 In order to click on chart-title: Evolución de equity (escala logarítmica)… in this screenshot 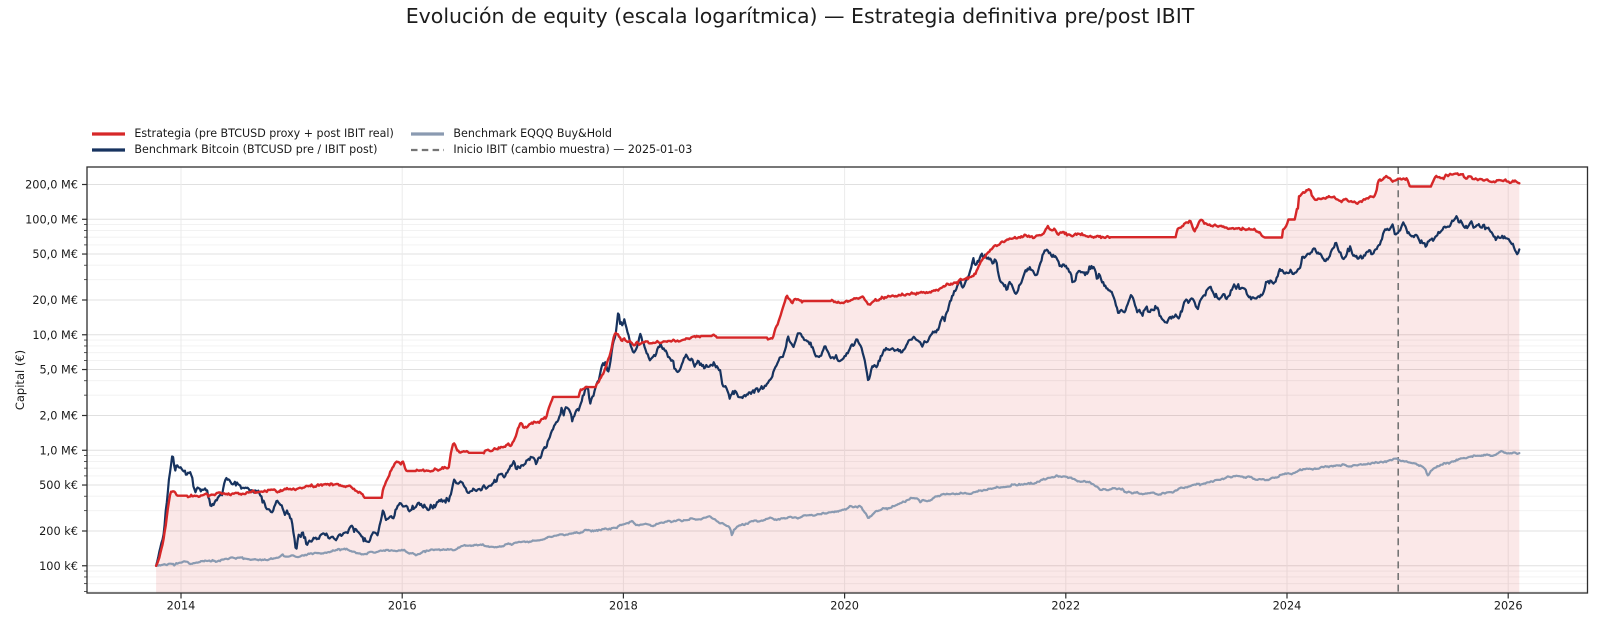, I will do `click(800, 16)`.